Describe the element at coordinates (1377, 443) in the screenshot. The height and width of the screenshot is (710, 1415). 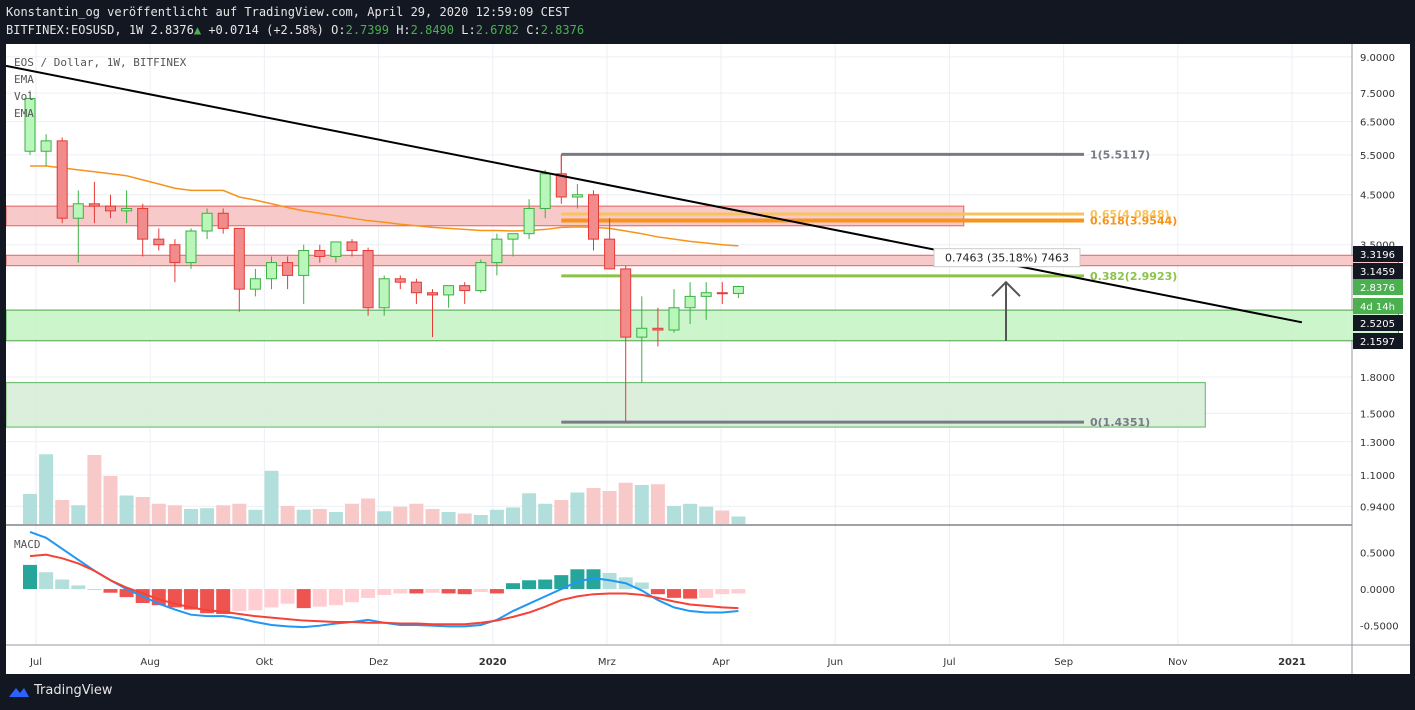
I see `price-tick-label: 1.3000` at that location.